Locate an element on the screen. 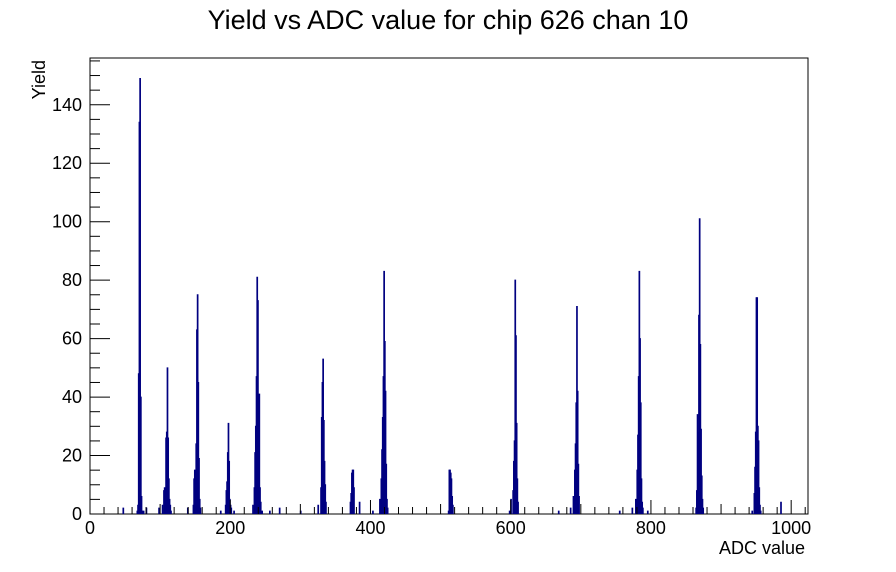 The height and width of the screenshot is (572, 896). x-axis-label: ADC value is located at coordinates (762, 548).